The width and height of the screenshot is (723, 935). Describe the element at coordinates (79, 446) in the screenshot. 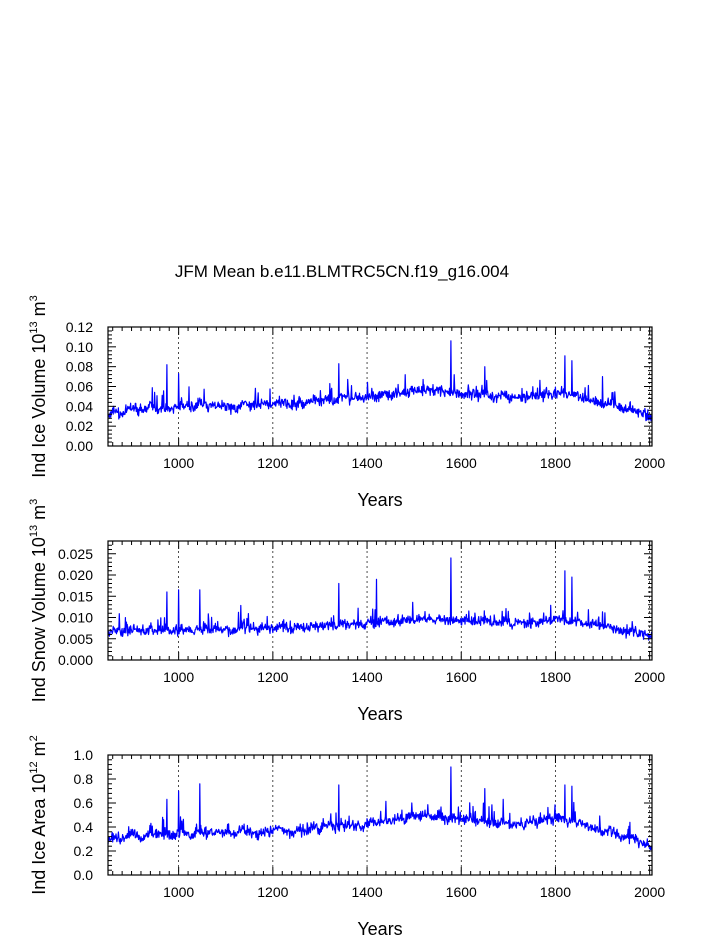

I see `y-tick-label: 0.00` at that location.